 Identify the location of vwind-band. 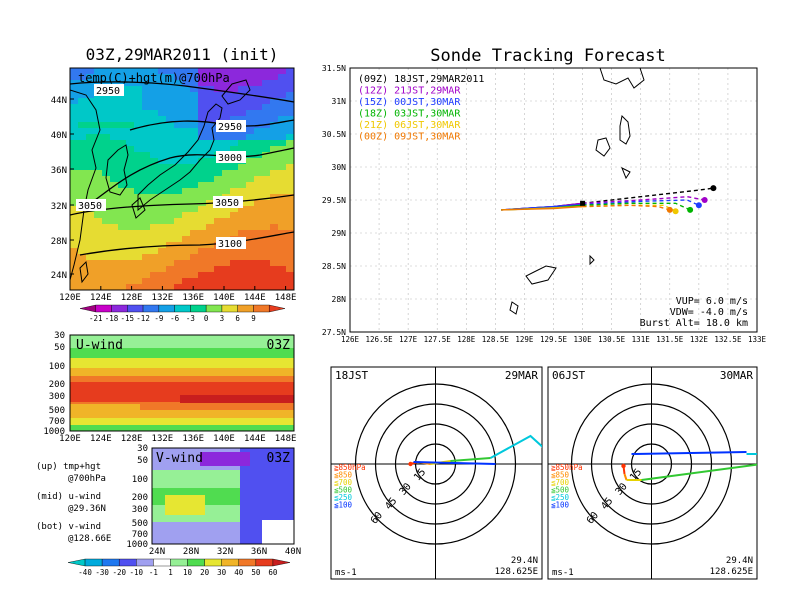
(185, 505).